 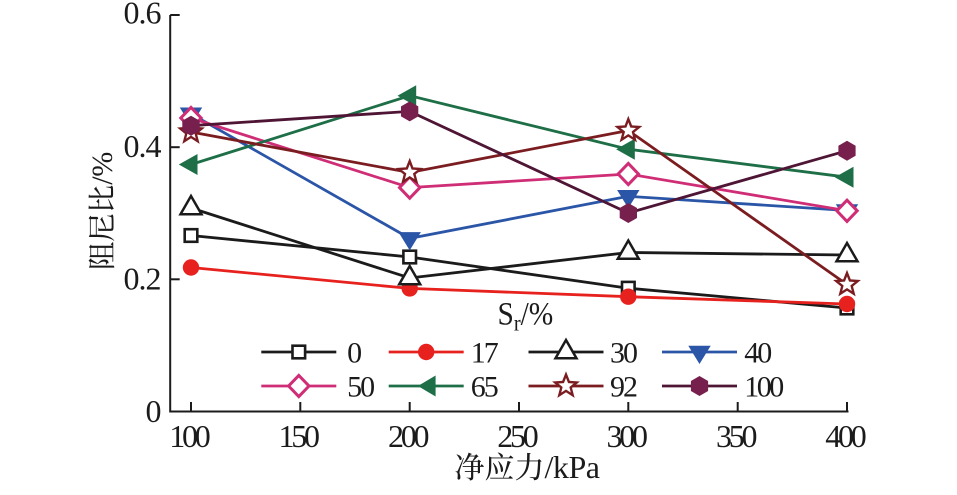 I want to click on svg-text: 92, so click(x=624, y=387).